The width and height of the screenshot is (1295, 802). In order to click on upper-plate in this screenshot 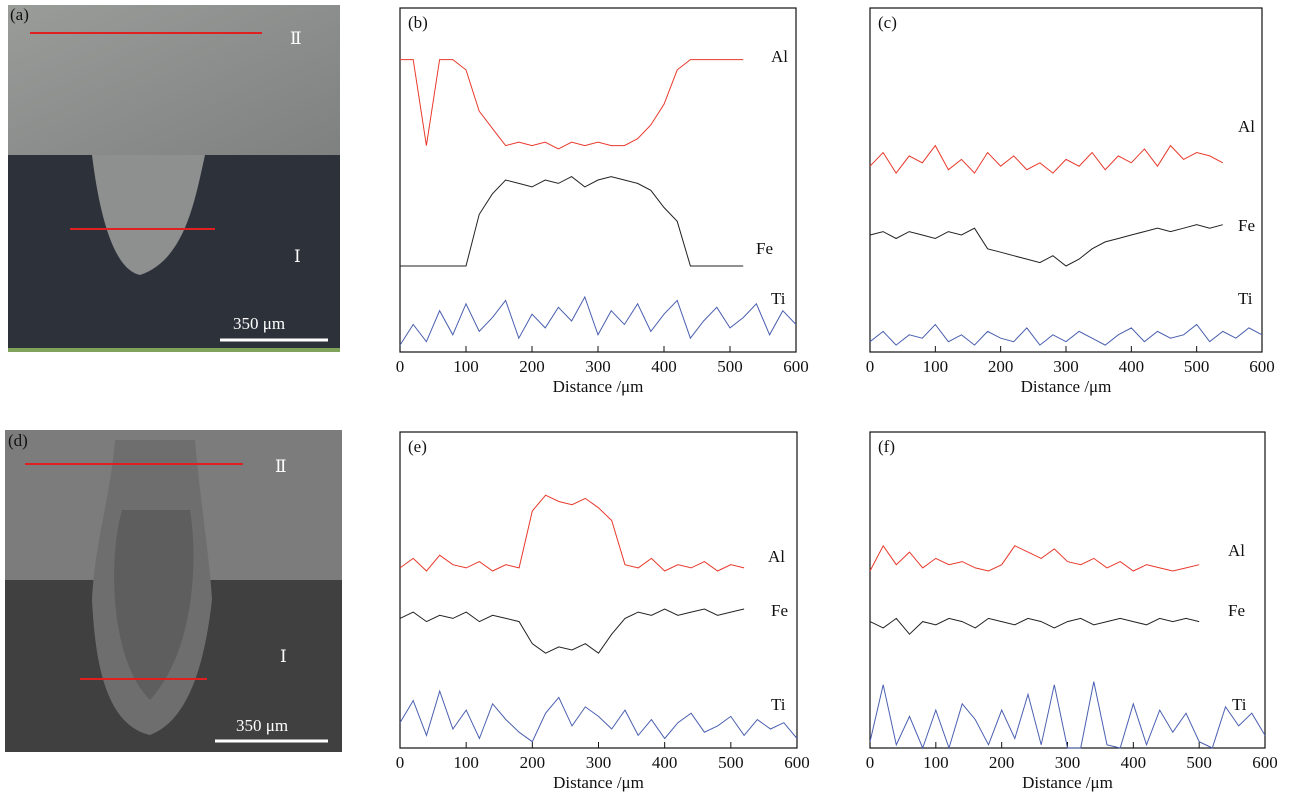, I will do `click(174, 80)`.